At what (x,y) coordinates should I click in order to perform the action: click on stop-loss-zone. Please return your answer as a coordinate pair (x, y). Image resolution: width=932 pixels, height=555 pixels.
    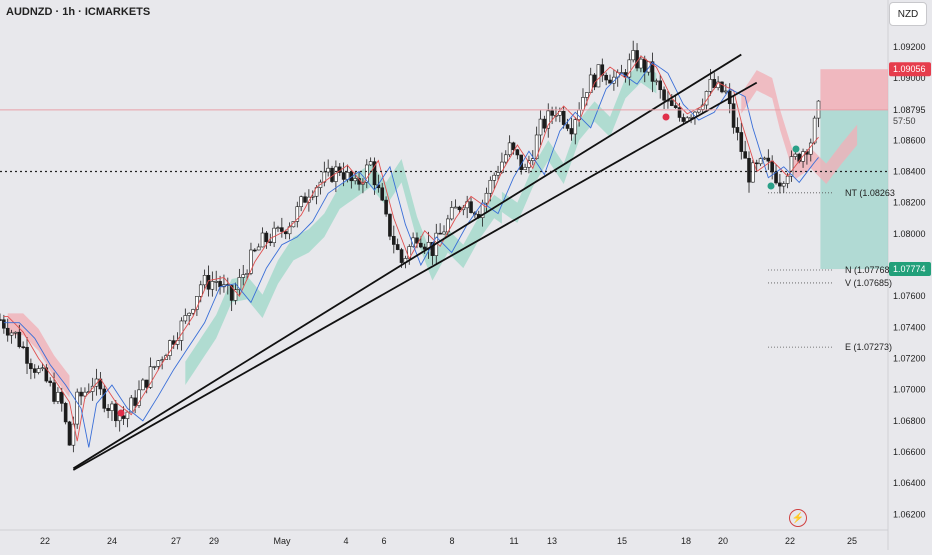
    Looking at the image, I should click on (854, 89).